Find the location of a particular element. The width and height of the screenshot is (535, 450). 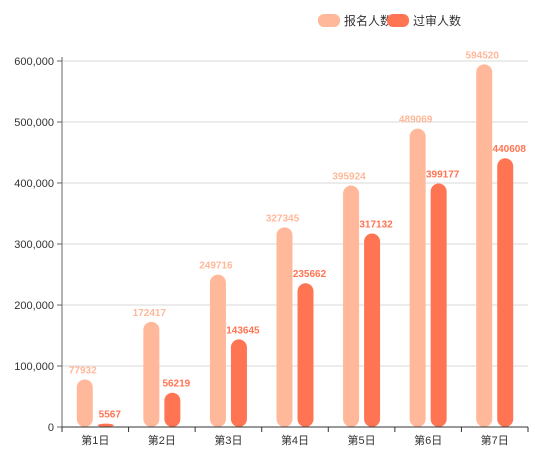

data-label: 327345 is located at coordinates (283, 218).